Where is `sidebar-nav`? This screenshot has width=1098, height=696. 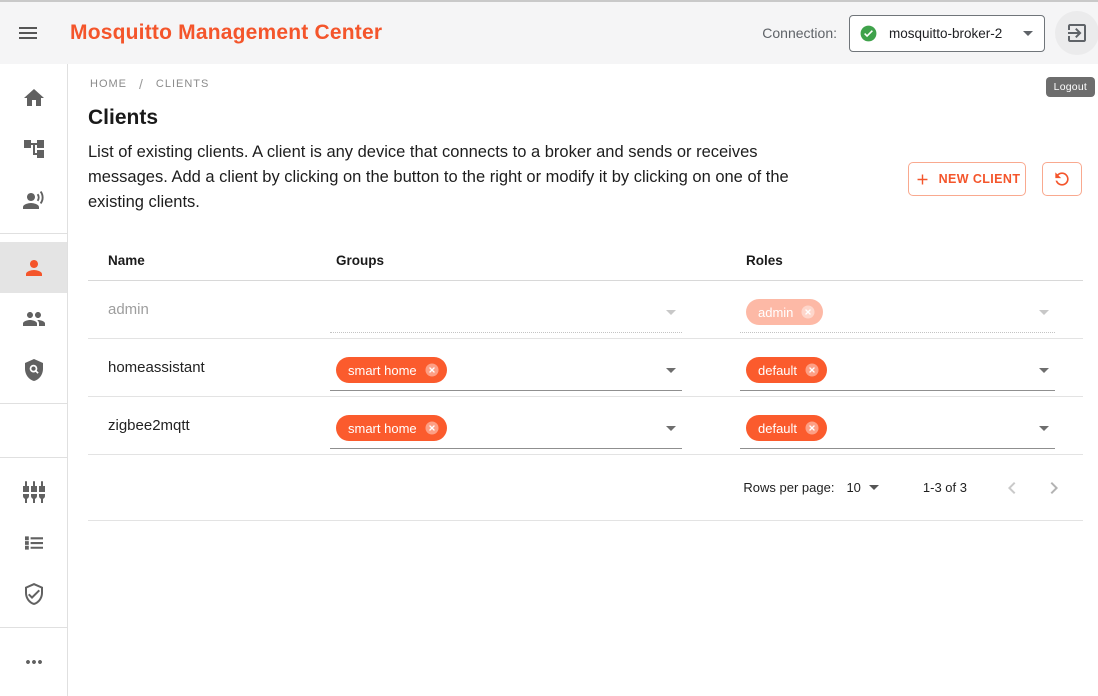 sidebar-nav is located at coordinates (34, 380).